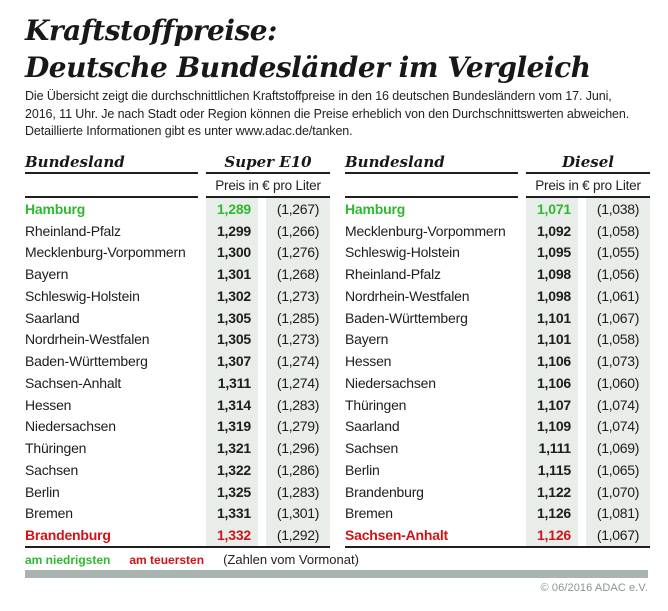 The width and height of the screenshot is (668, 611). What do you see at coordinates (177, 197) in the screenshot?
I see `subheader-divider` at bounding box center [177, 197].